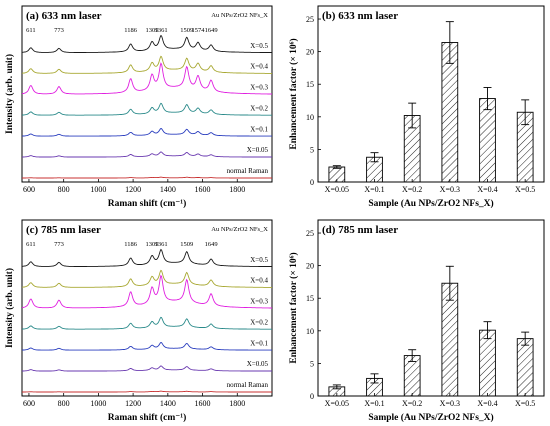 This screenshot has height=426, width=550. I want to click on peak-label: 1186, so click(131, 30).